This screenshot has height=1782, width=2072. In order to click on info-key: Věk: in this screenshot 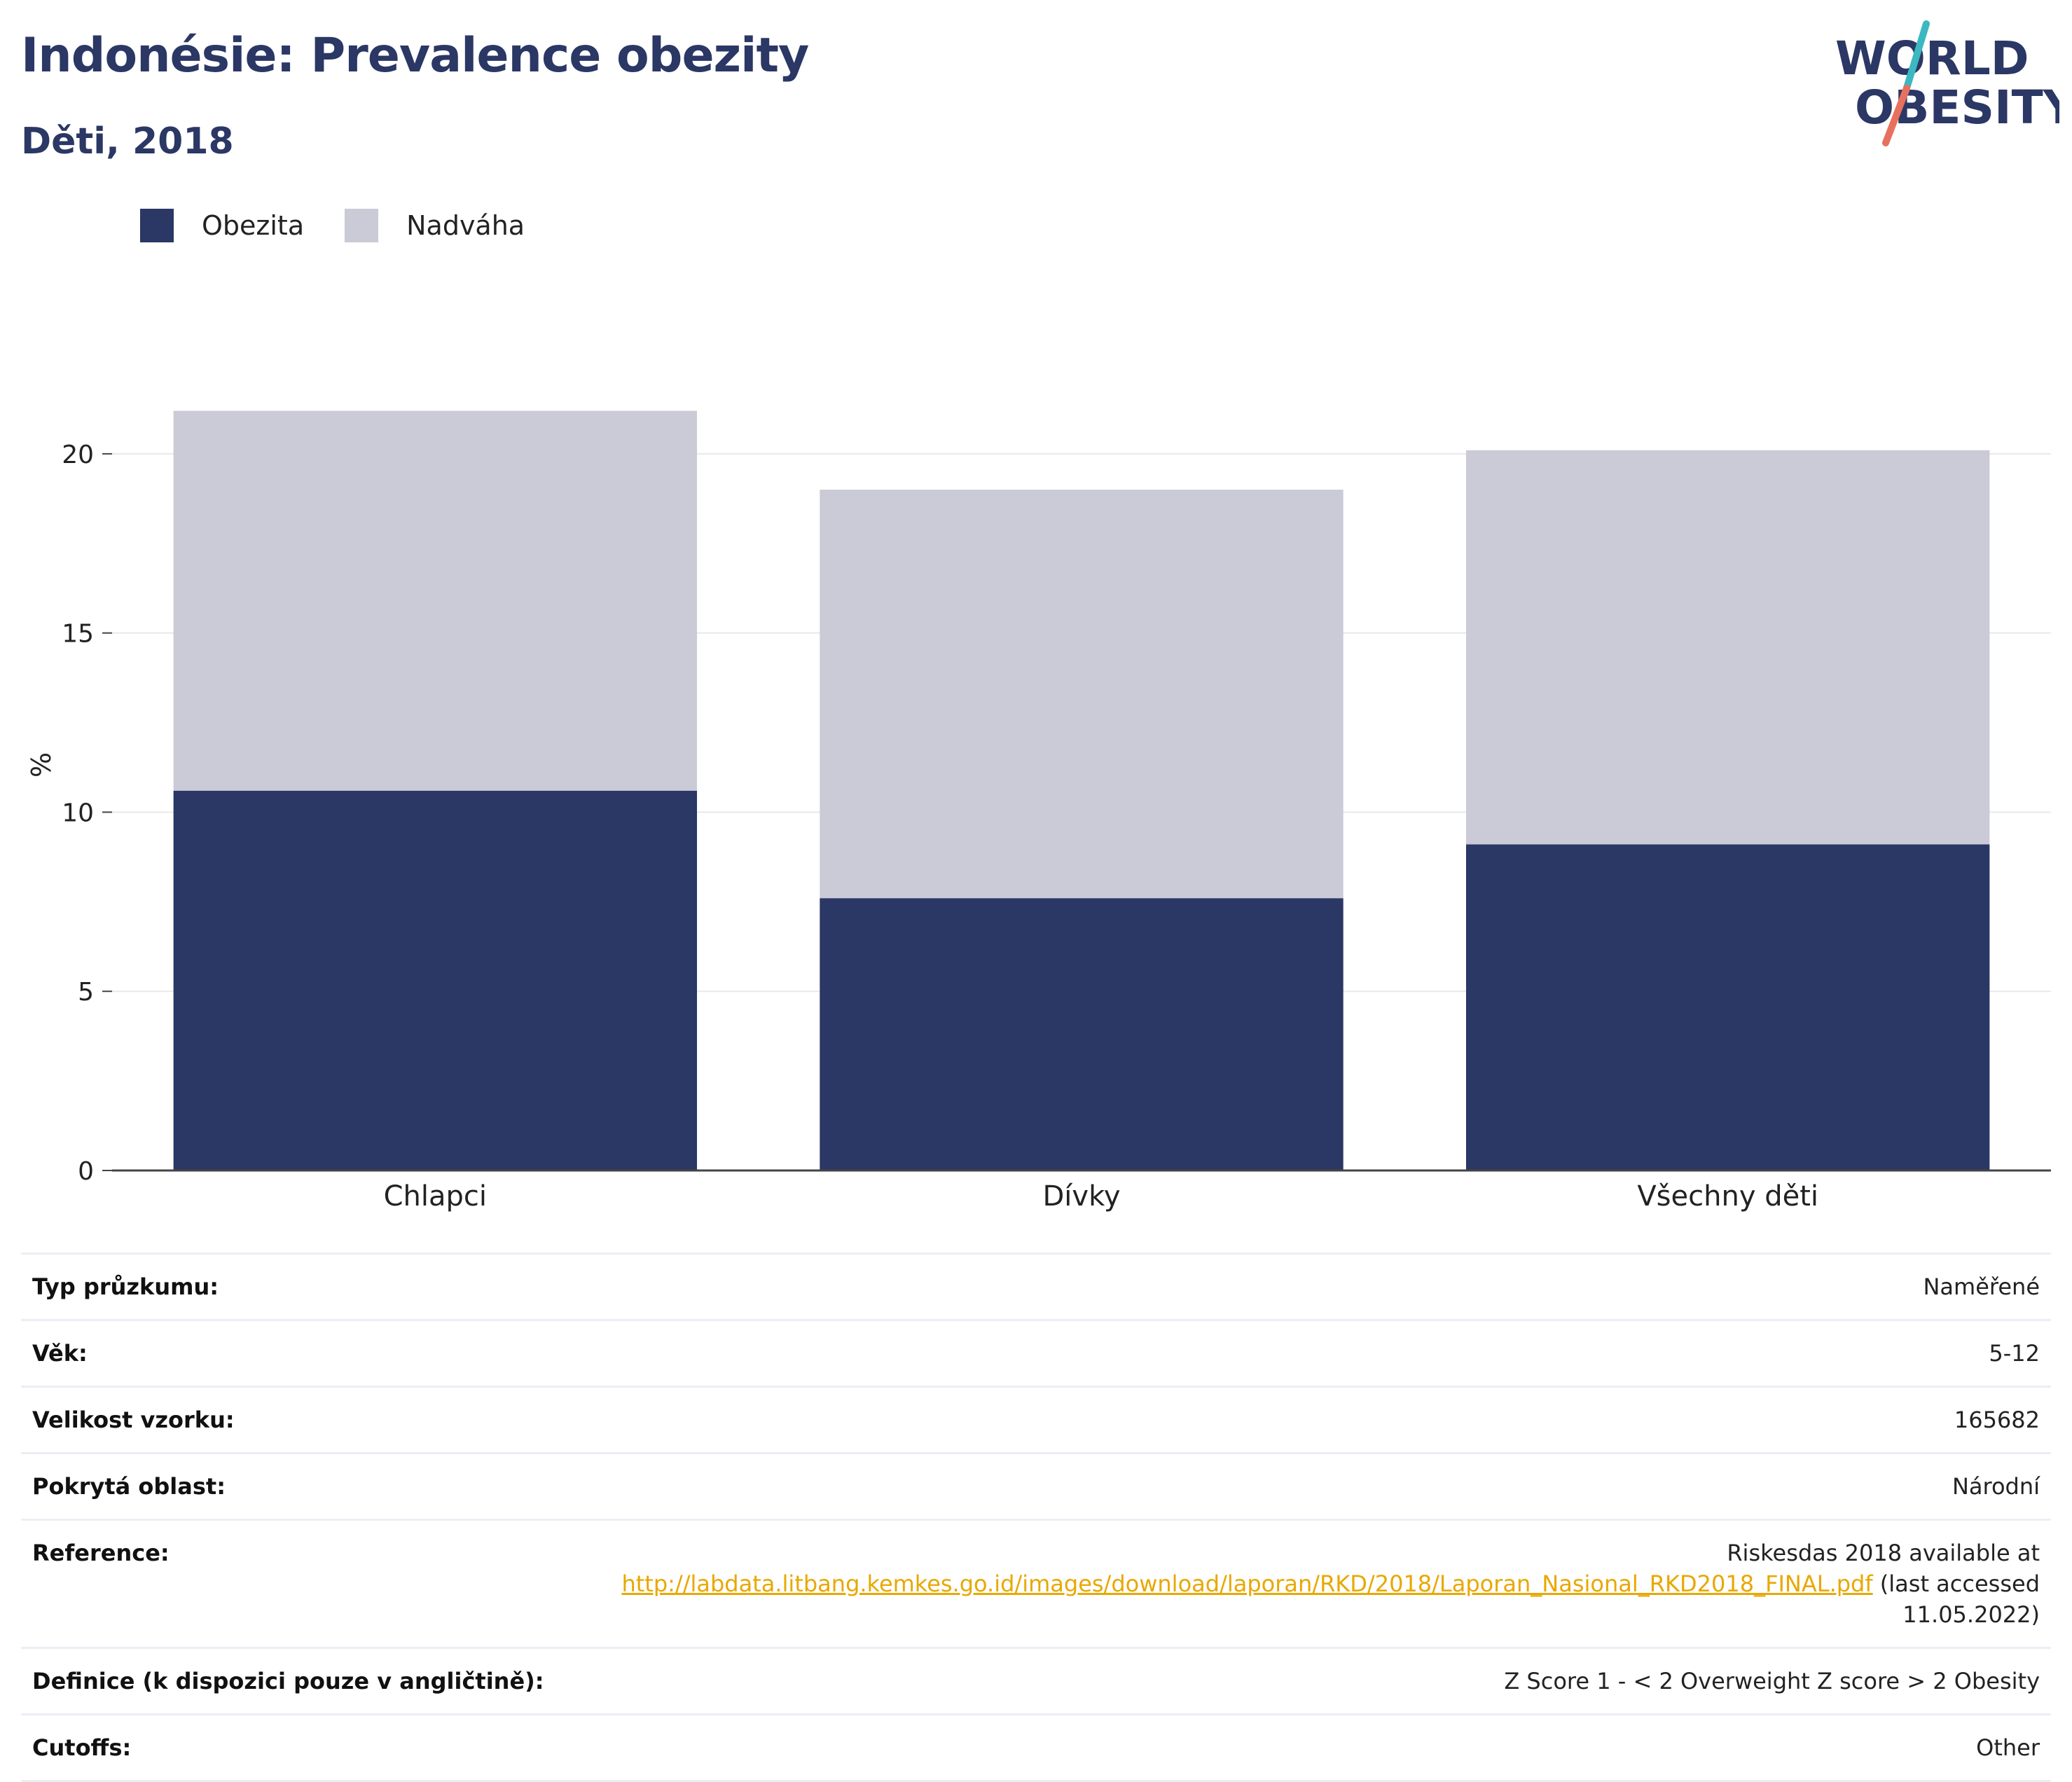, I will do `click(60, 1353)`.